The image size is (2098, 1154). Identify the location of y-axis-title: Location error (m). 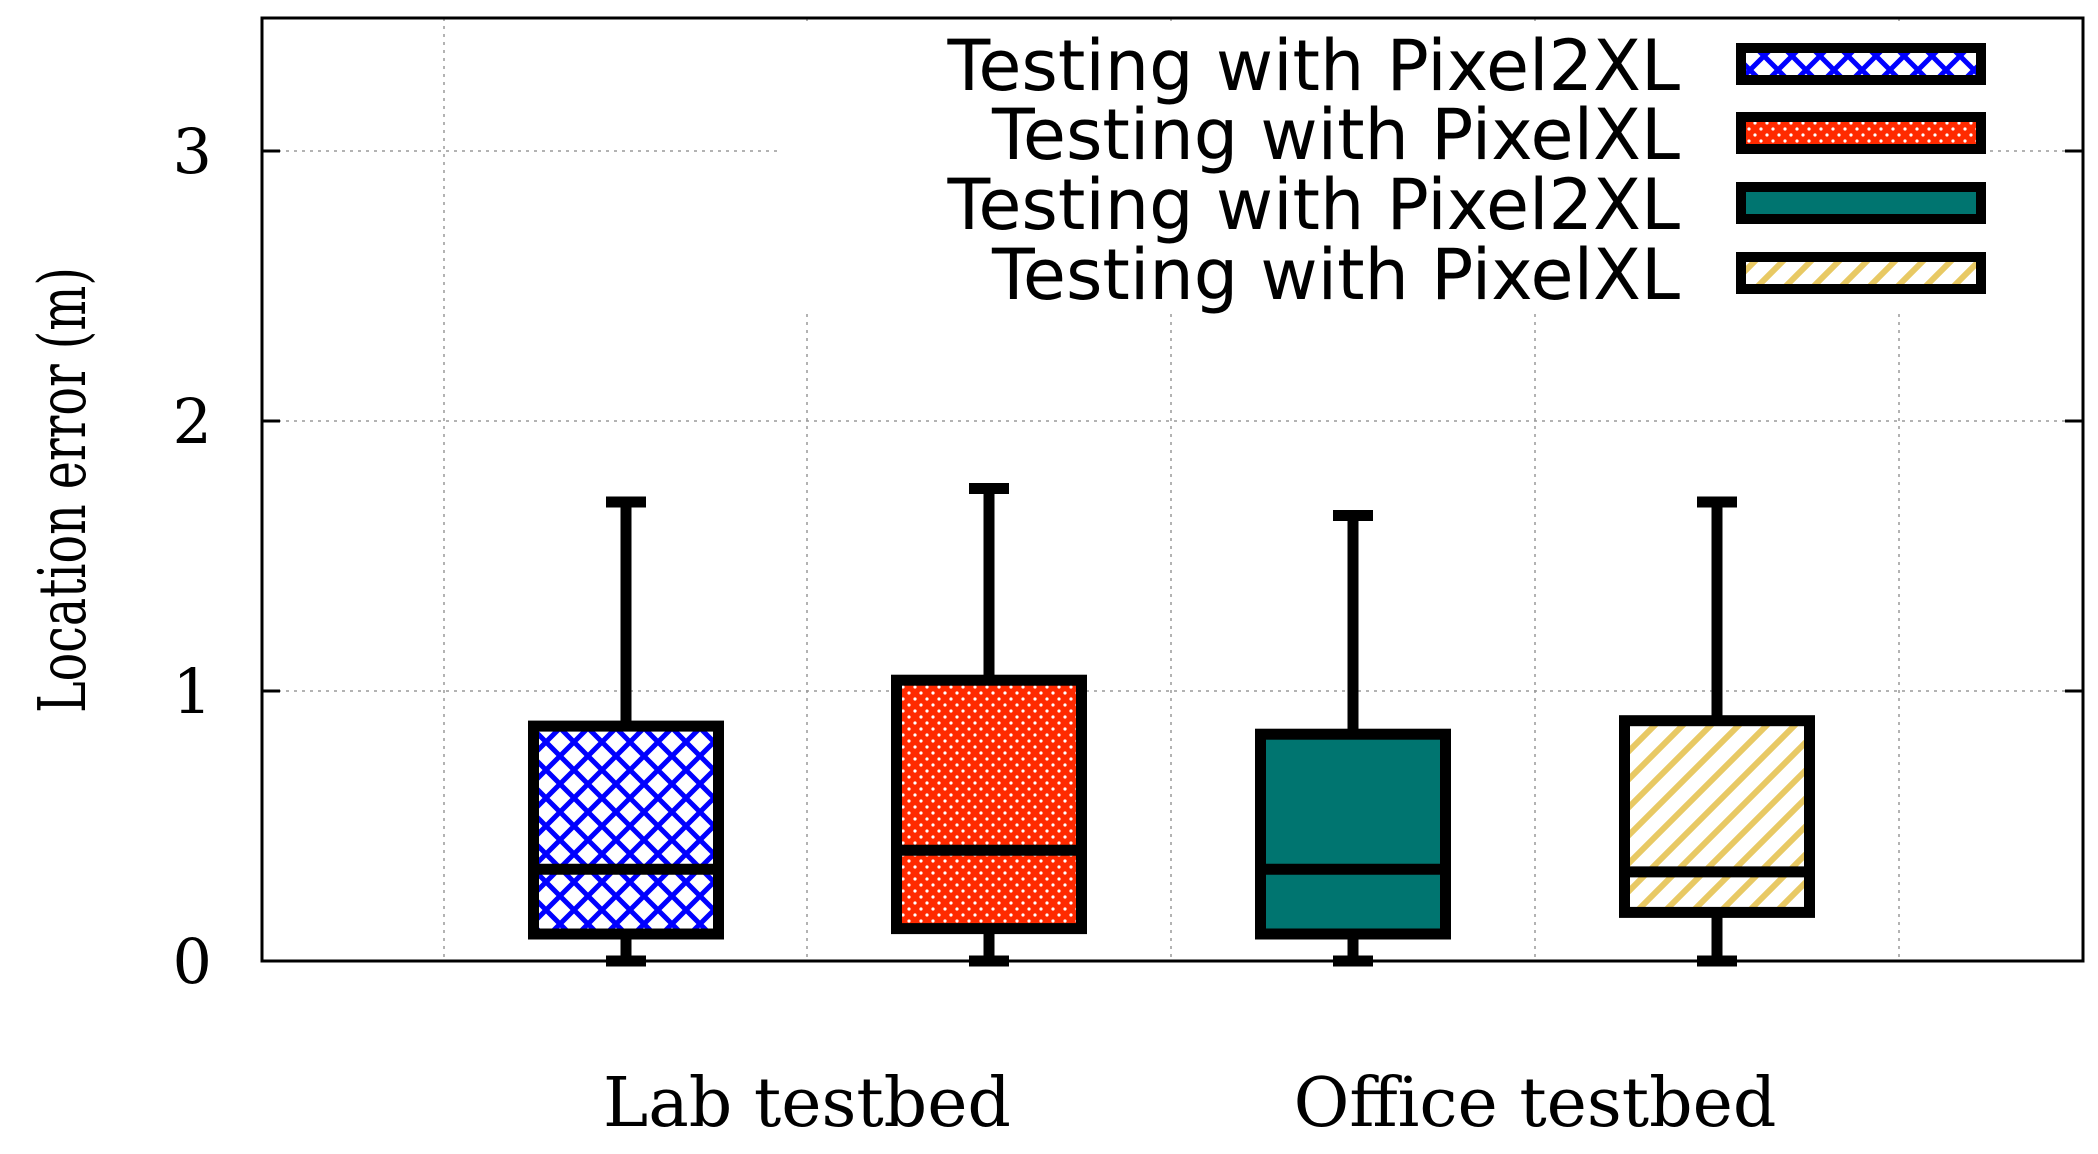
(62, 490).